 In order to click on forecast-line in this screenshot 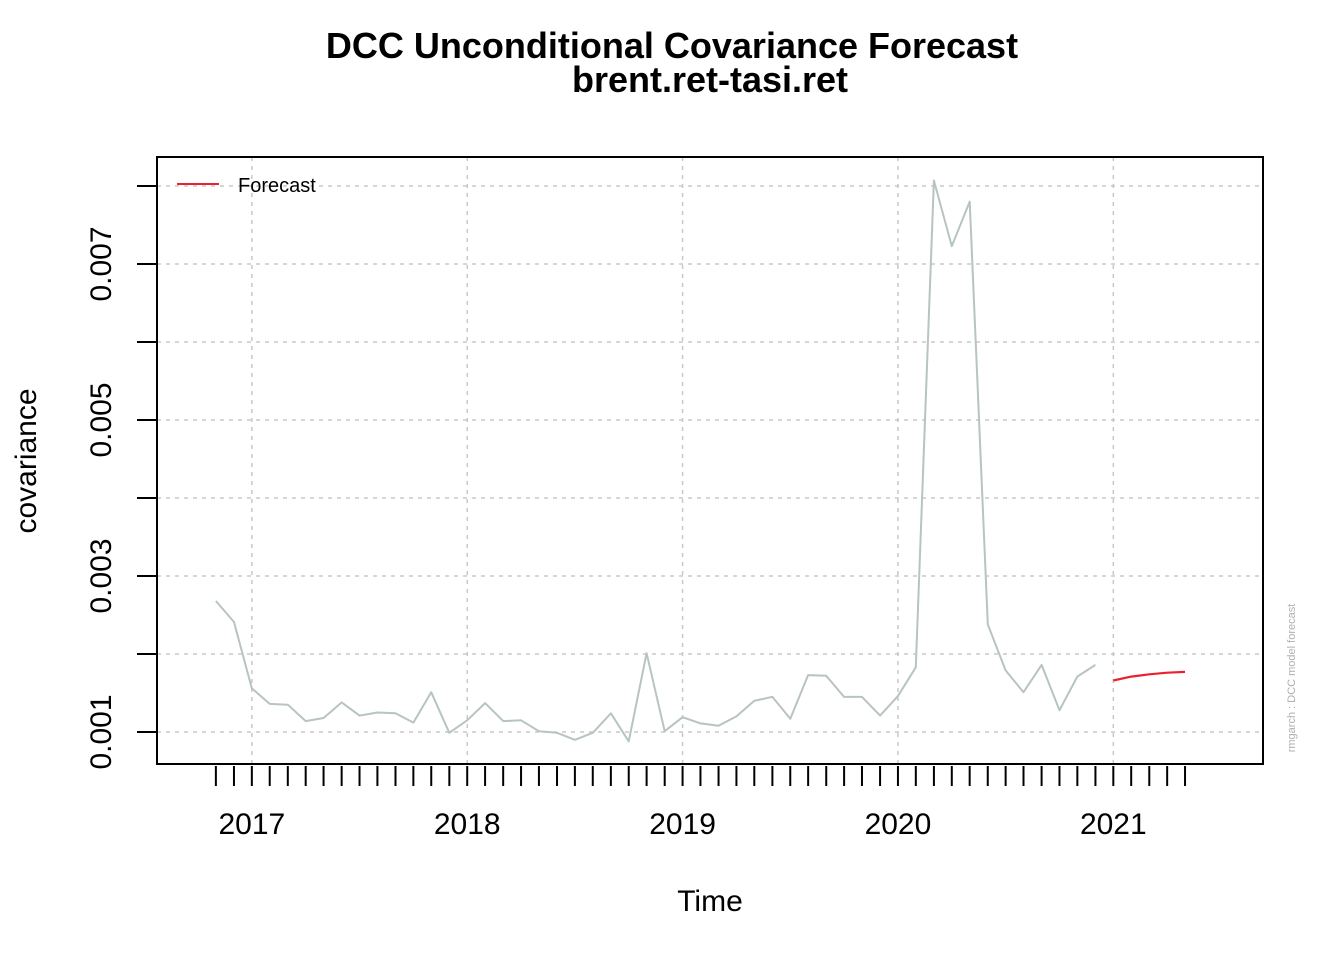, I will do `click(1149, 676)`.